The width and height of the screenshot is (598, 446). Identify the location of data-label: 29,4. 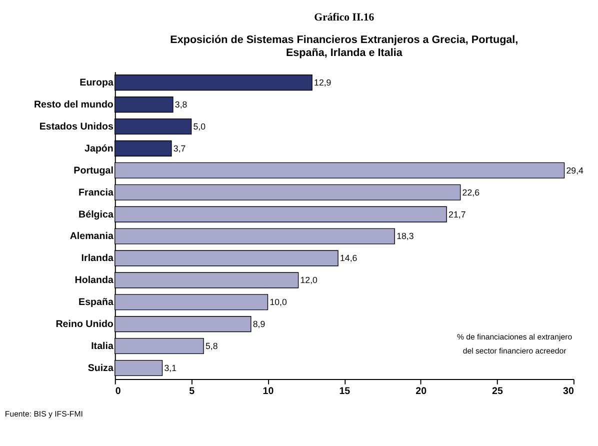
(575, 170).